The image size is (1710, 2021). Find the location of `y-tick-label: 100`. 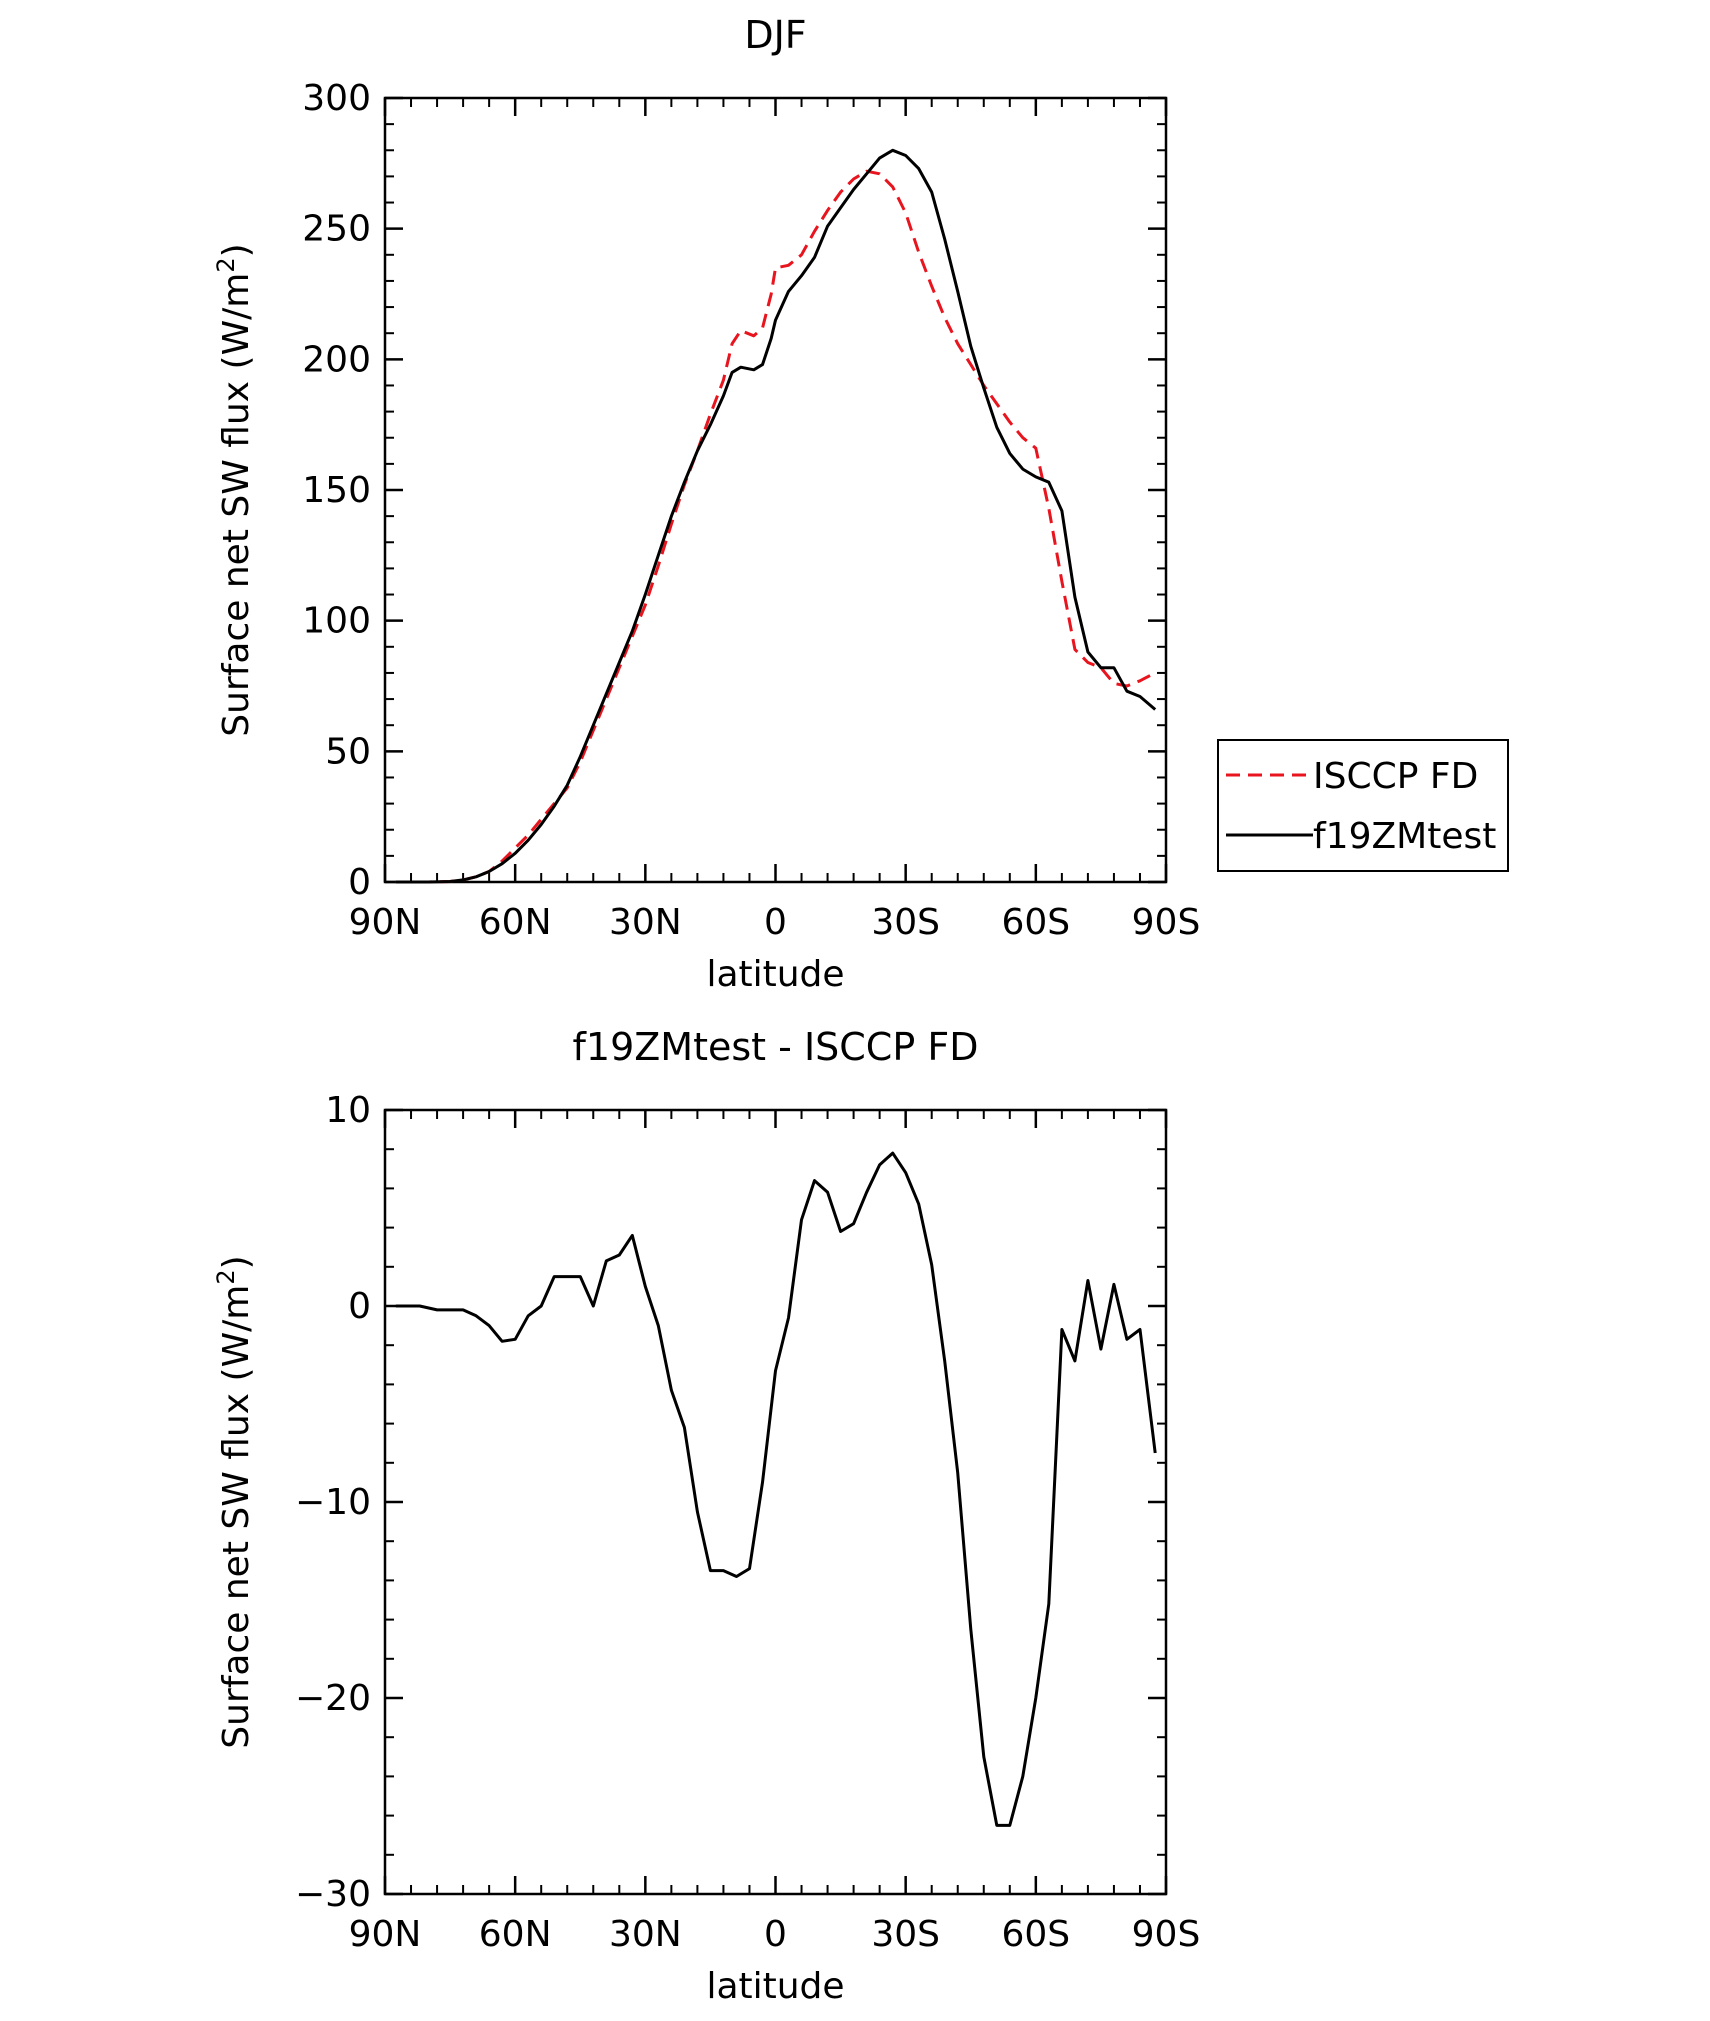

y-tick-label: 100 is located at coordinates (336, 621).